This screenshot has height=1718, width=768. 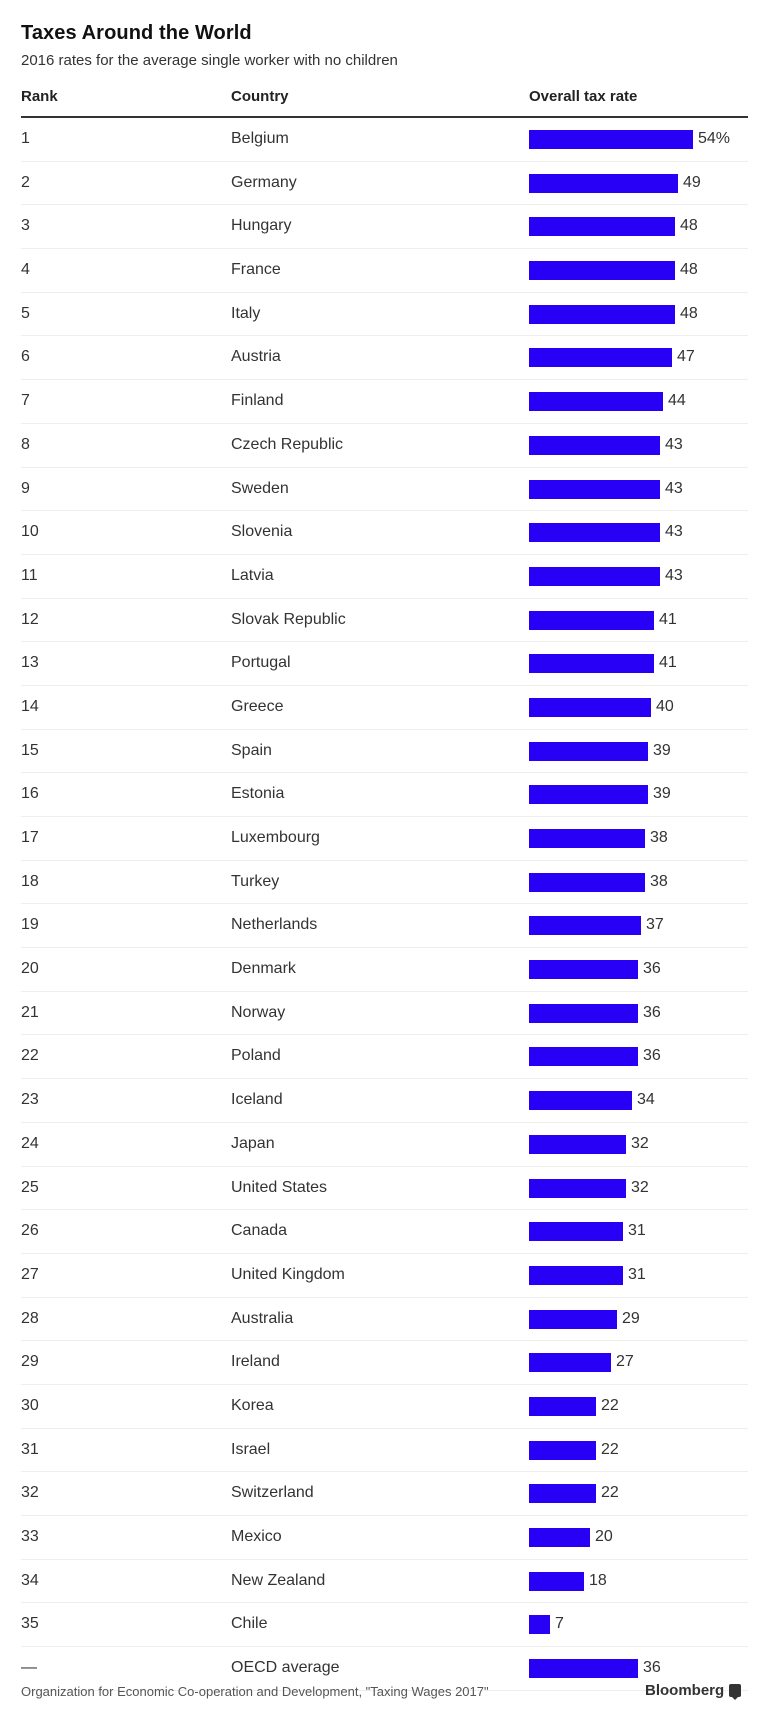 I want to click on rank-cell: 21, so click(x=30, y=1012).